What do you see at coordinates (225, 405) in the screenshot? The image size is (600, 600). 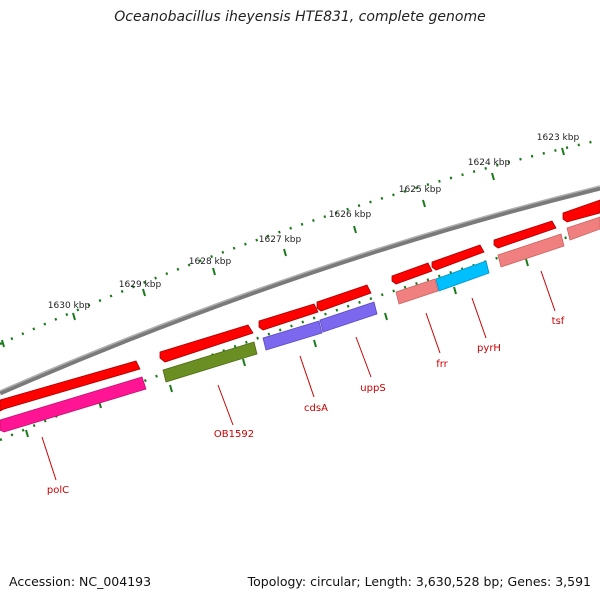 I see `leader-line-OB1592` at bounding box center [225, 405].